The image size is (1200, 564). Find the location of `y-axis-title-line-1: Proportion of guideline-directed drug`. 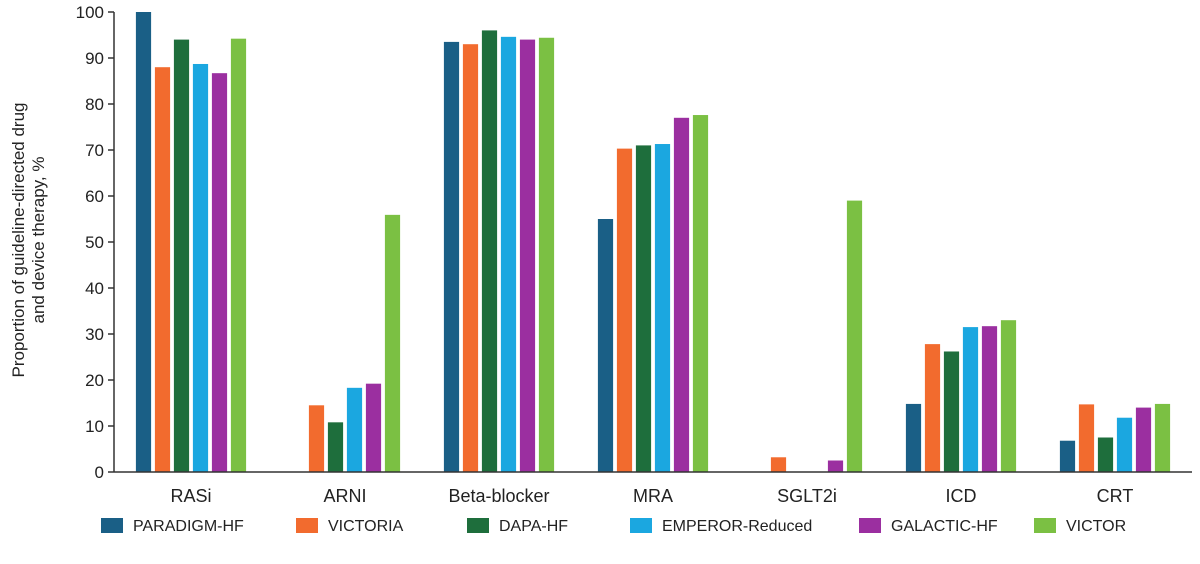

y-axis-title-line-1: Proportion of guideline-directed drug is located at coordinates (18, 239).